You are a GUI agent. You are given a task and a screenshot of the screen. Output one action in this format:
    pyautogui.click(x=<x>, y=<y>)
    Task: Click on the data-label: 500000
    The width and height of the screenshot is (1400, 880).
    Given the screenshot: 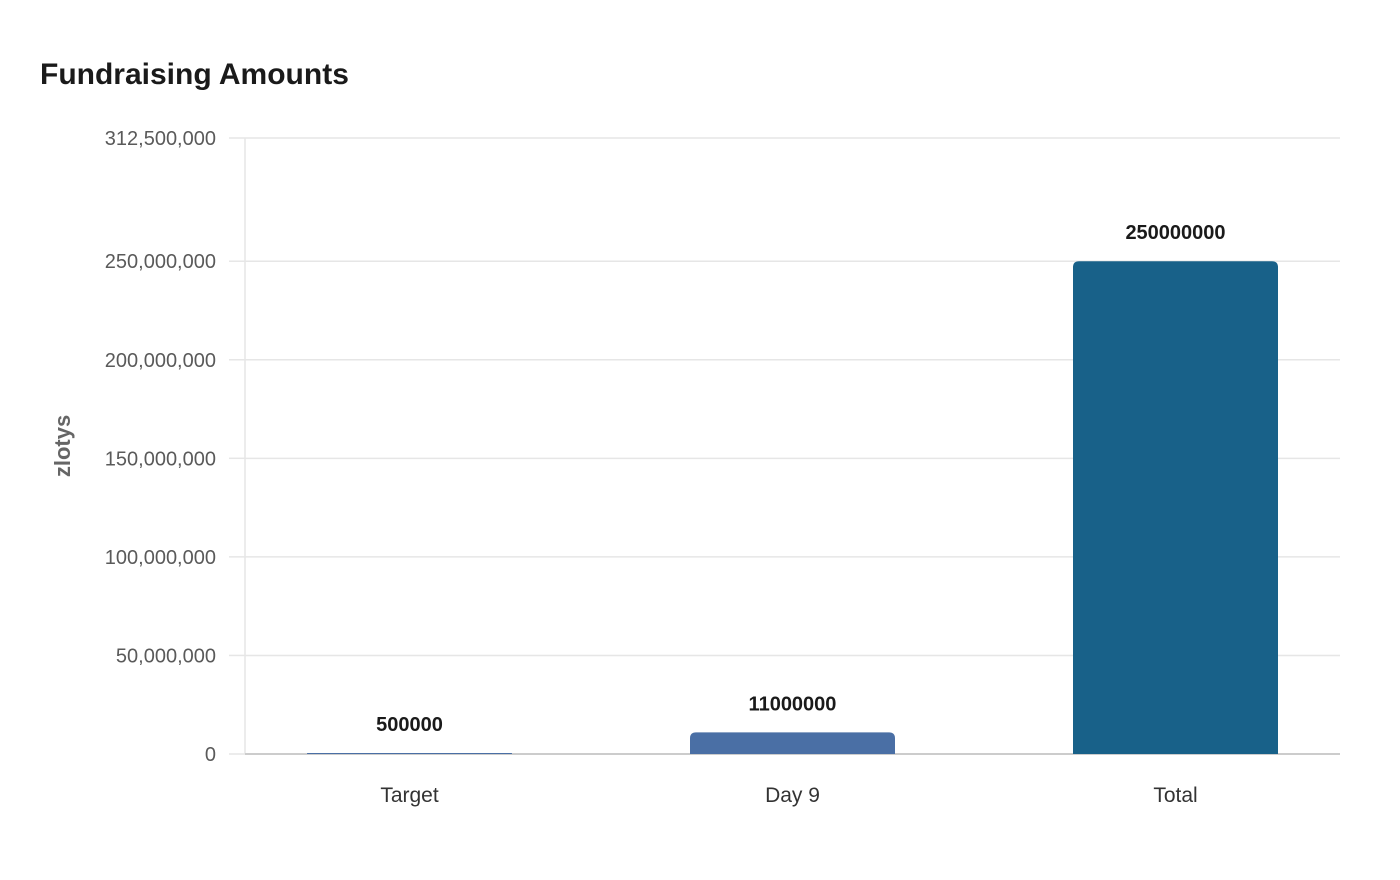 What is the action you would take?
    pyautogui.click(x=409, y=725)
    